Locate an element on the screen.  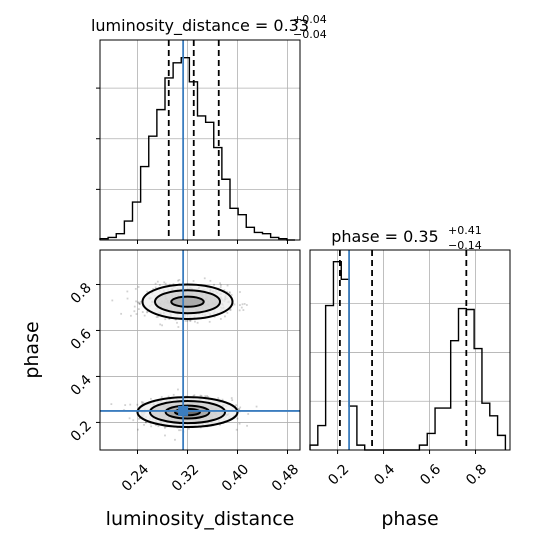
x-tick-label: 0.40 is located at coordinates (235, 477).